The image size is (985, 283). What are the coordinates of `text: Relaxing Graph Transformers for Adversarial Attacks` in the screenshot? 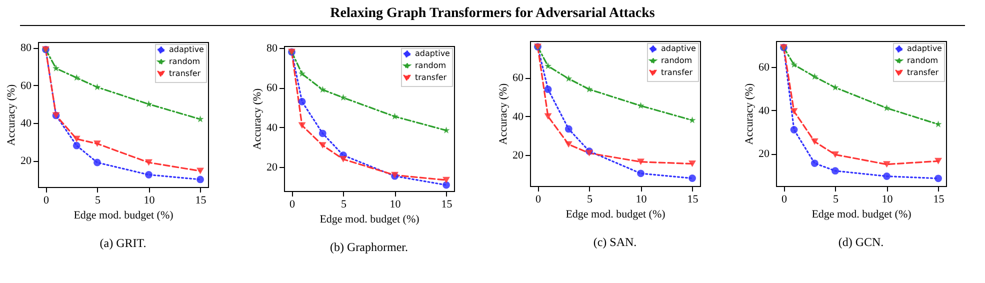 It's located at (492, 16).